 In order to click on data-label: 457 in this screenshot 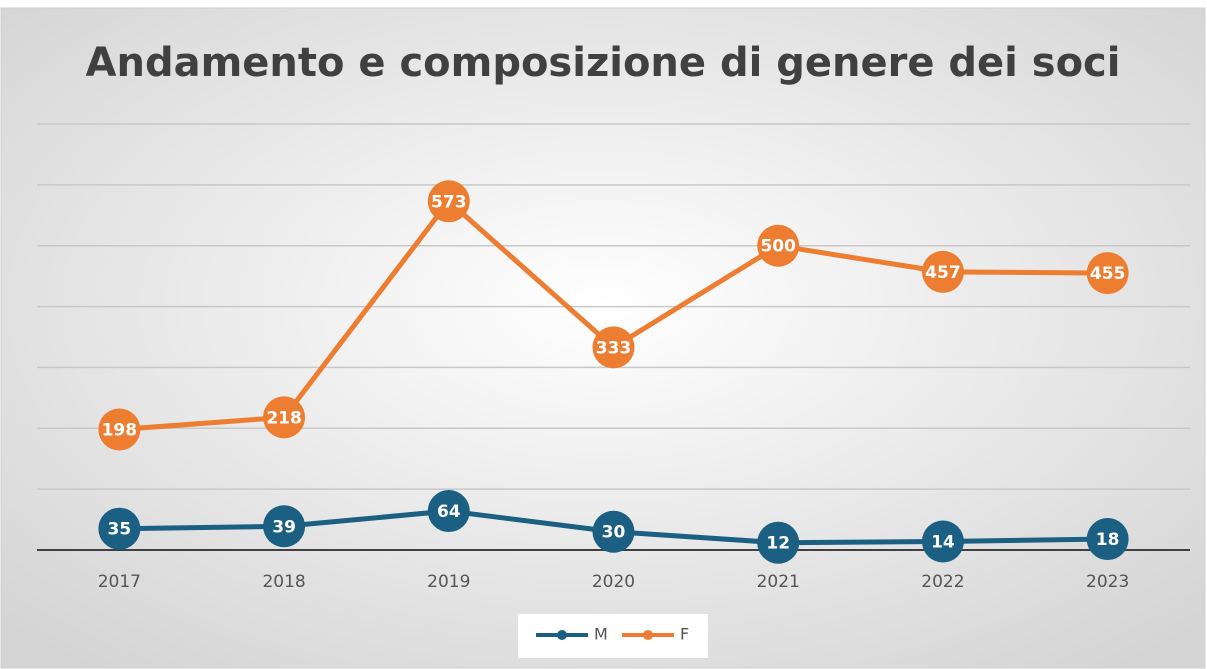, I will do `click(943, 273)`.